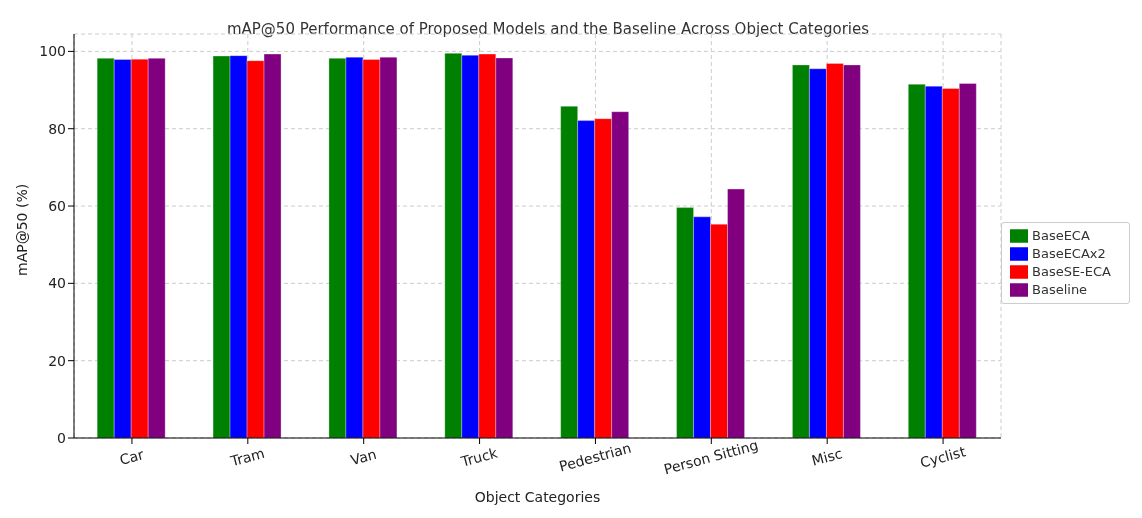 The width and height of the screenshot is (1142, 518). Describe the element at coordinates (247, 457) in the screenshot. I see `x-tick-label: Tram` at that location.